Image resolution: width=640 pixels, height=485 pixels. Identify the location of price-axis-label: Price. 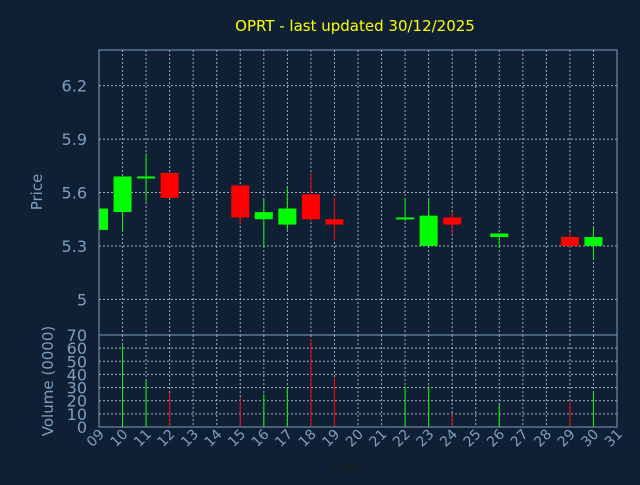
(37, 192).